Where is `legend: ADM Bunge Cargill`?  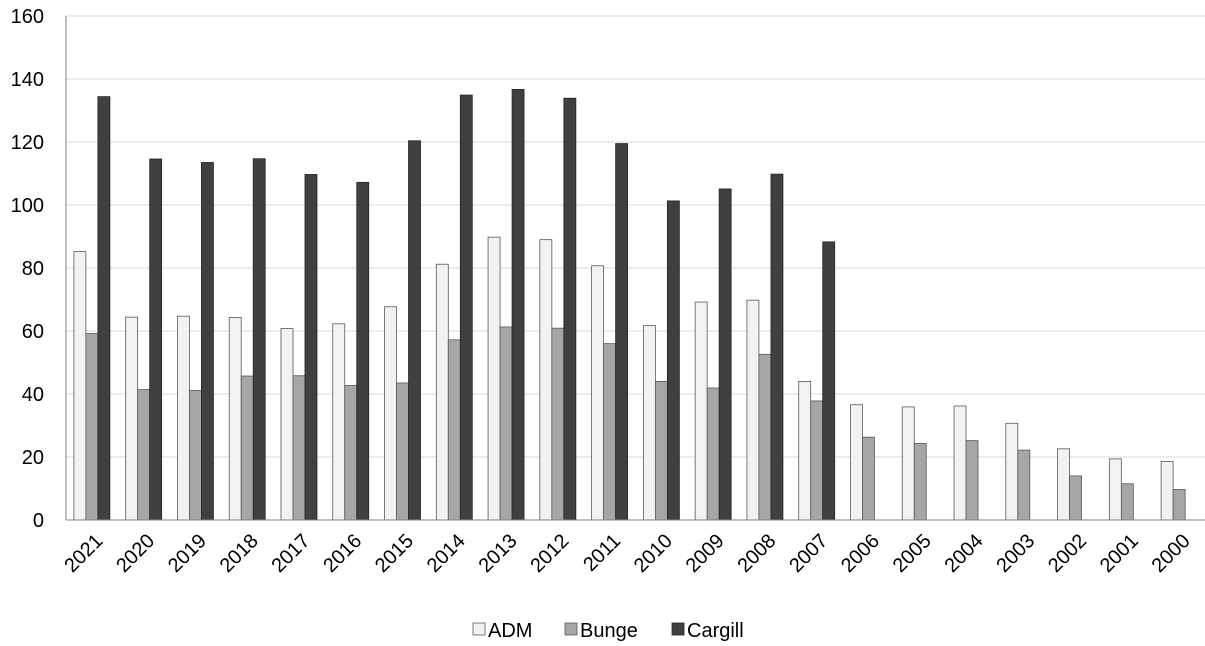 legend: ADM Bunge Cargill is located at coordinates (608, 631).